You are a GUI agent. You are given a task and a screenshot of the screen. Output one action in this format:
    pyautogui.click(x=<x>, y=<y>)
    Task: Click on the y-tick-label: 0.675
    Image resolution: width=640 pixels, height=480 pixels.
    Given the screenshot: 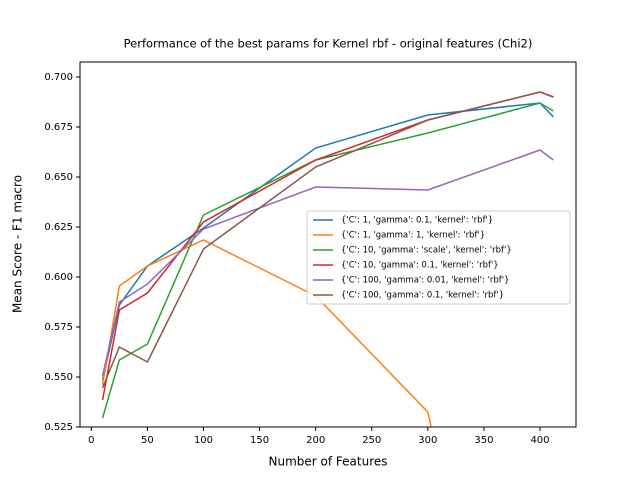 What is the action you would take?
    pyautogui.click(x=58, y=127)
    